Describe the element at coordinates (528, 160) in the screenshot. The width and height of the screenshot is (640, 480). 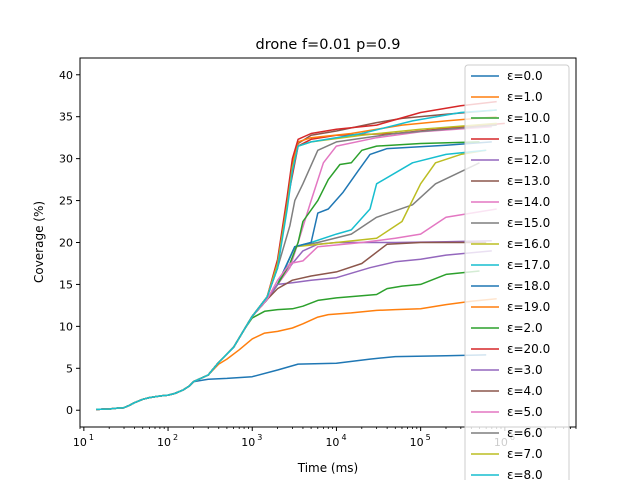
I see `legend-entry: ε=12.0` at that location.